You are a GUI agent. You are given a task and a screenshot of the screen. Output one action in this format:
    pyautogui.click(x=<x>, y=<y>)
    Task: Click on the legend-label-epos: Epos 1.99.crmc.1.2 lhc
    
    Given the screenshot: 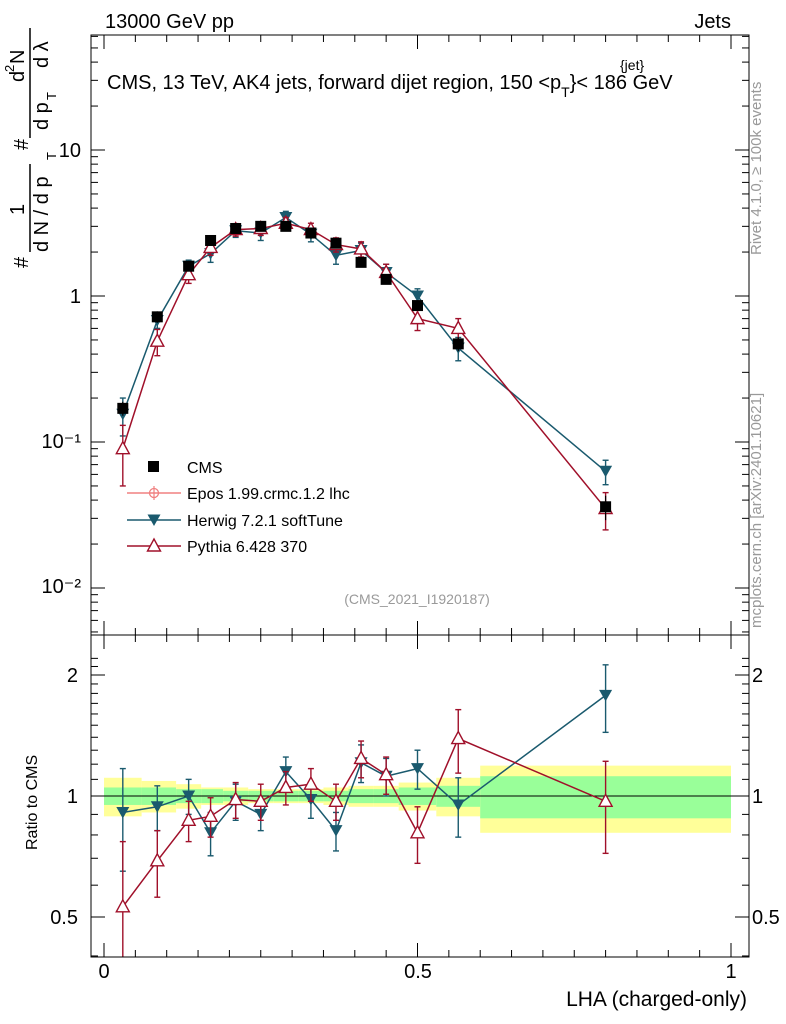 What is the action you would take?
    pyautogui.click(x=268, y=494)
    